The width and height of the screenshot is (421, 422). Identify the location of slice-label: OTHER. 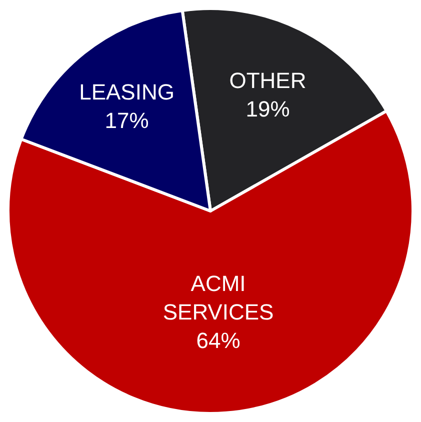
(267, 80).